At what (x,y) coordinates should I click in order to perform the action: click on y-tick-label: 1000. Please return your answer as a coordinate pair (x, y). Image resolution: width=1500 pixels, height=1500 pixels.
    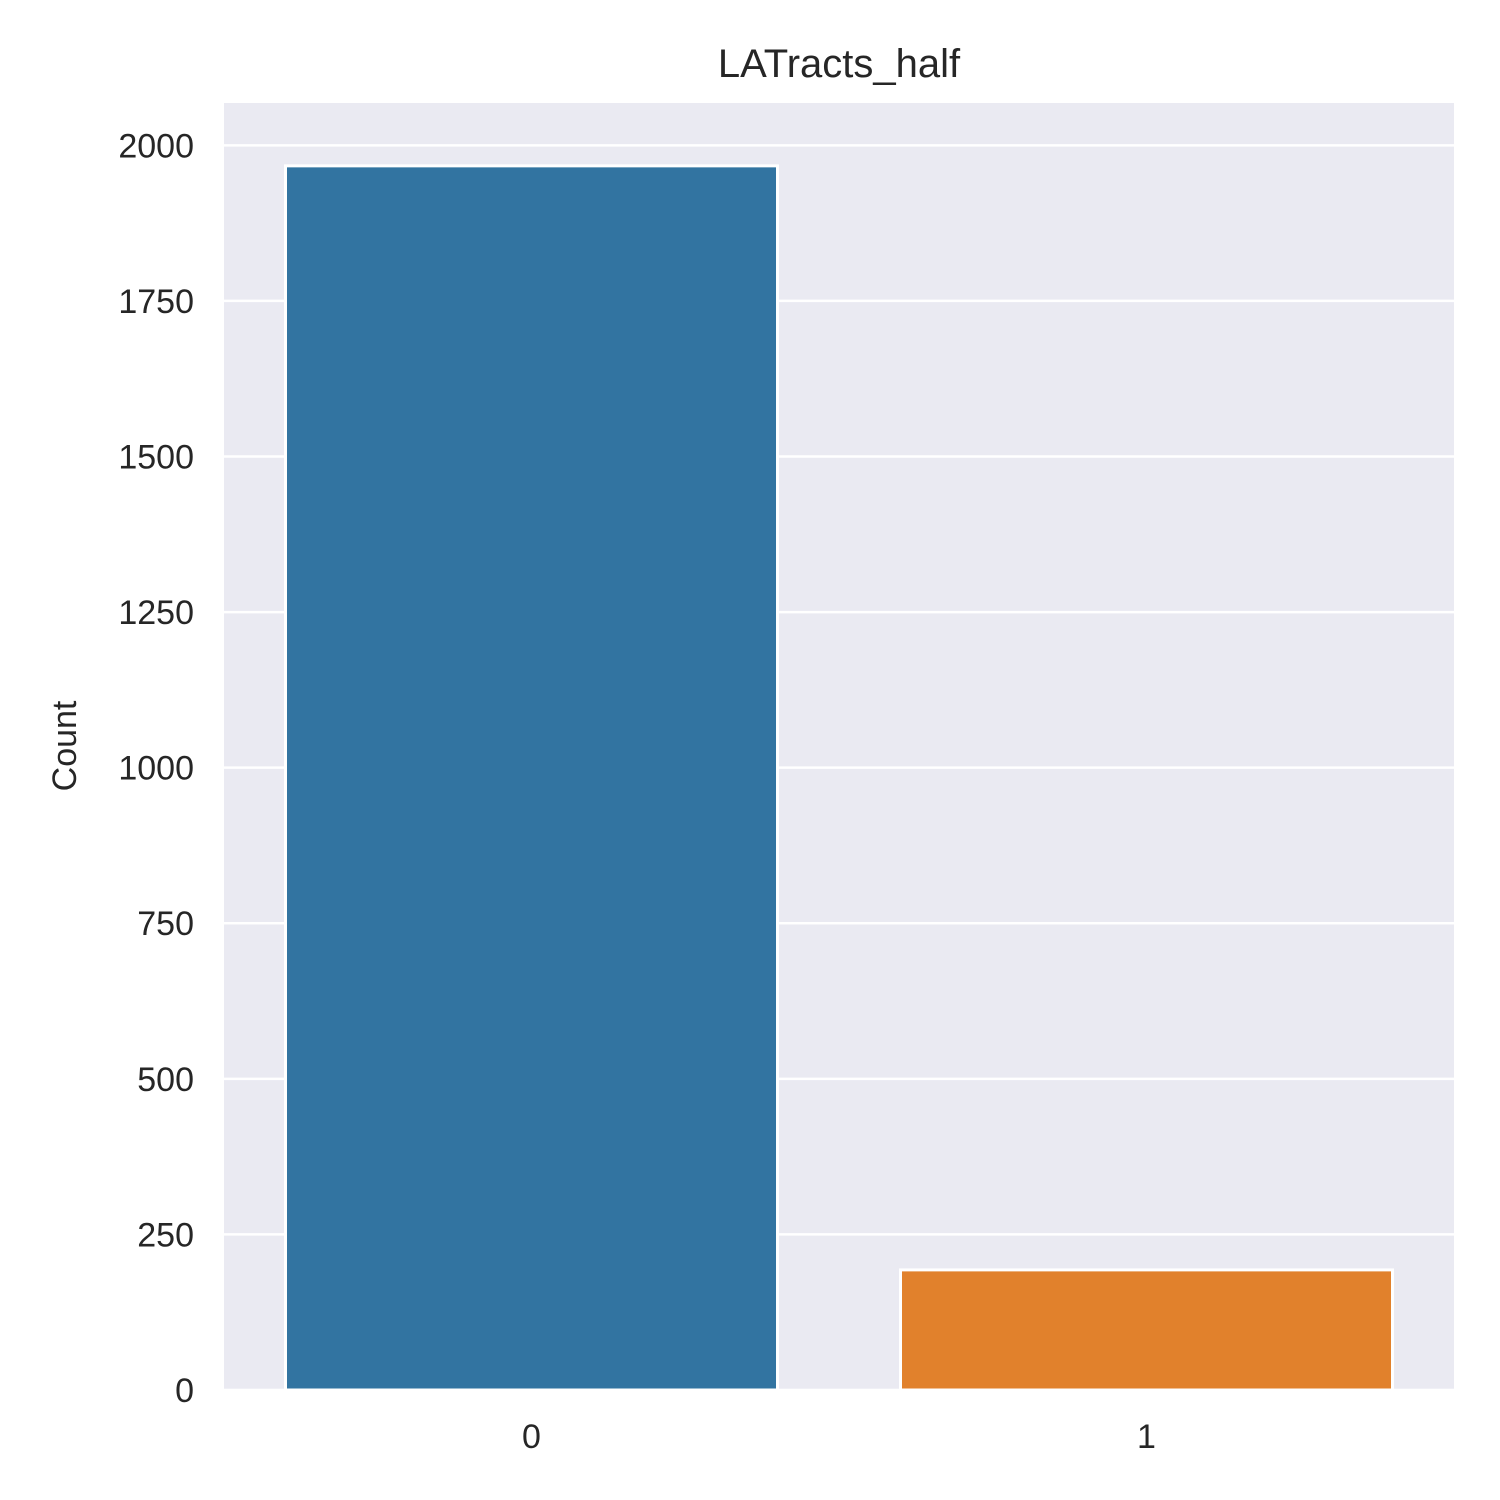
    Looking at the image, I should click on (156, 769).